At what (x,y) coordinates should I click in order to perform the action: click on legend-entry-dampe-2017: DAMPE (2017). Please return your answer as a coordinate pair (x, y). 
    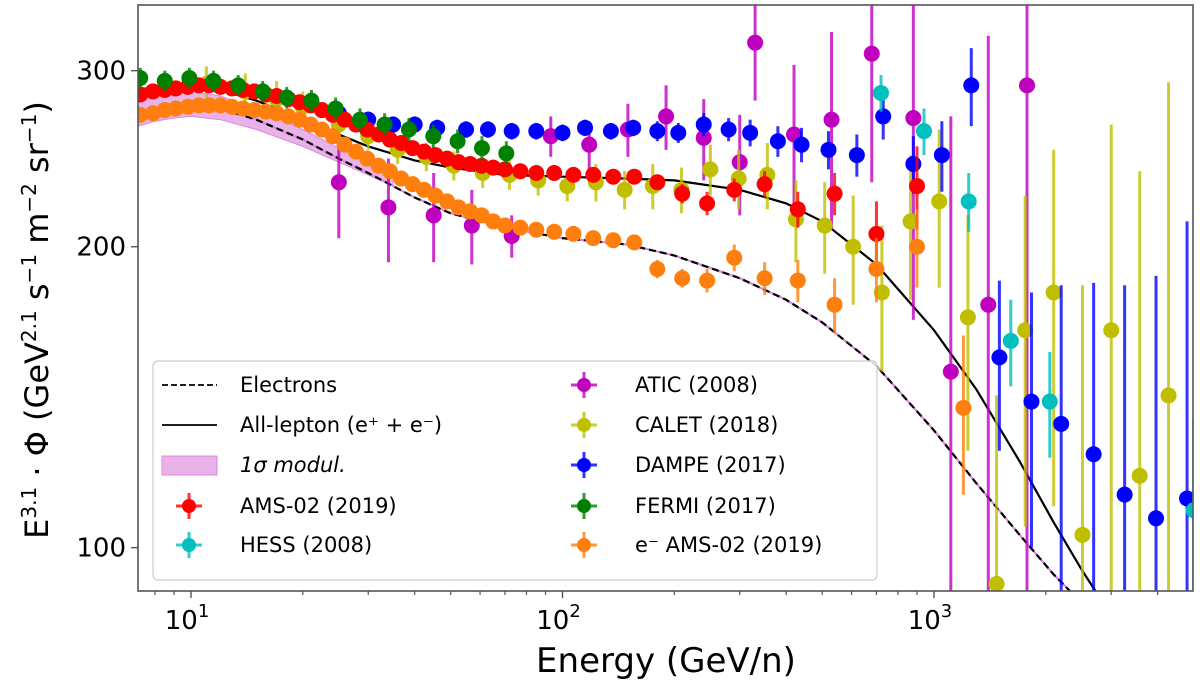
    Looking at the image, I should click on (678, 465).